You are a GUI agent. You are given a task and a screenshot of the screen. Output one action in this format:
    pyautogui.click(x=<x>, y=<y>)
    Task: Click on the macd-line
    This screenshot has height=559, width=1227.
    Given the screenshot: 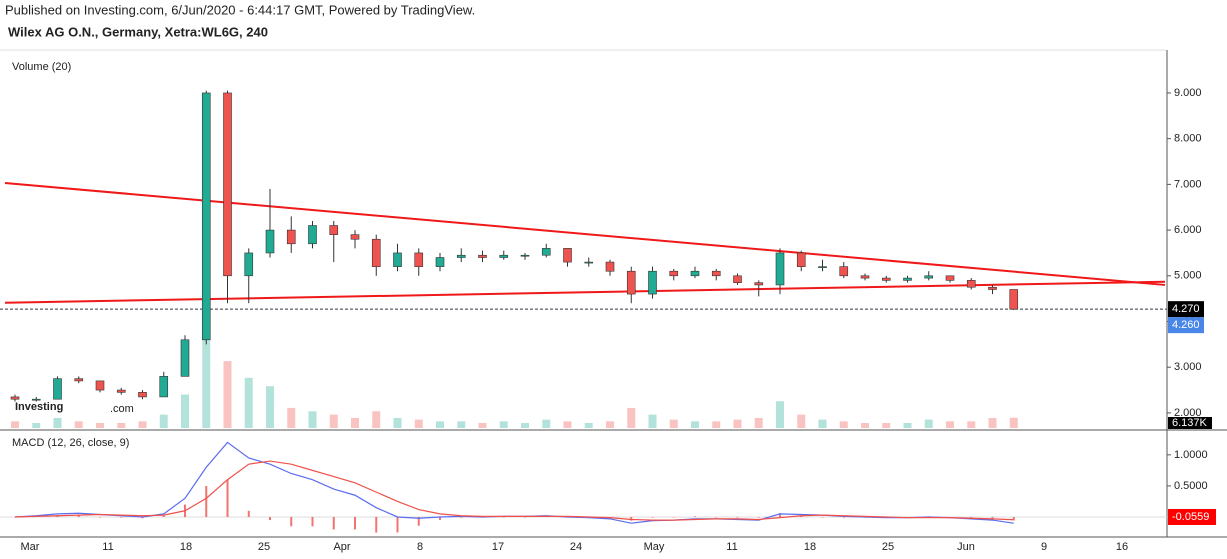 What is the action you would take?
    pyautogui.click(x=514, y=482)
    